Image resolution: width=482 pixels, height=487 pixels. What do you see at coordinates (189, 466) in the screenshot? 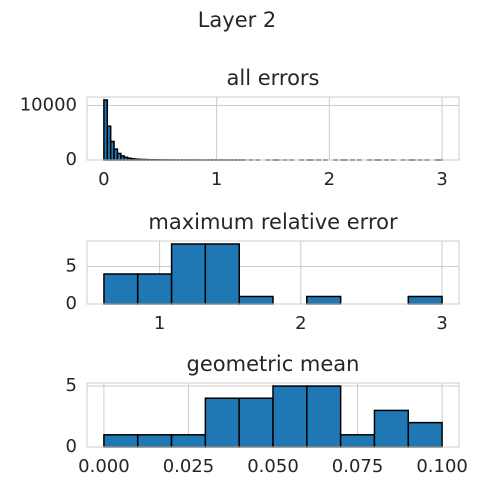
I see `x-tick-label: 0.025` at bounding box center [189, 466].